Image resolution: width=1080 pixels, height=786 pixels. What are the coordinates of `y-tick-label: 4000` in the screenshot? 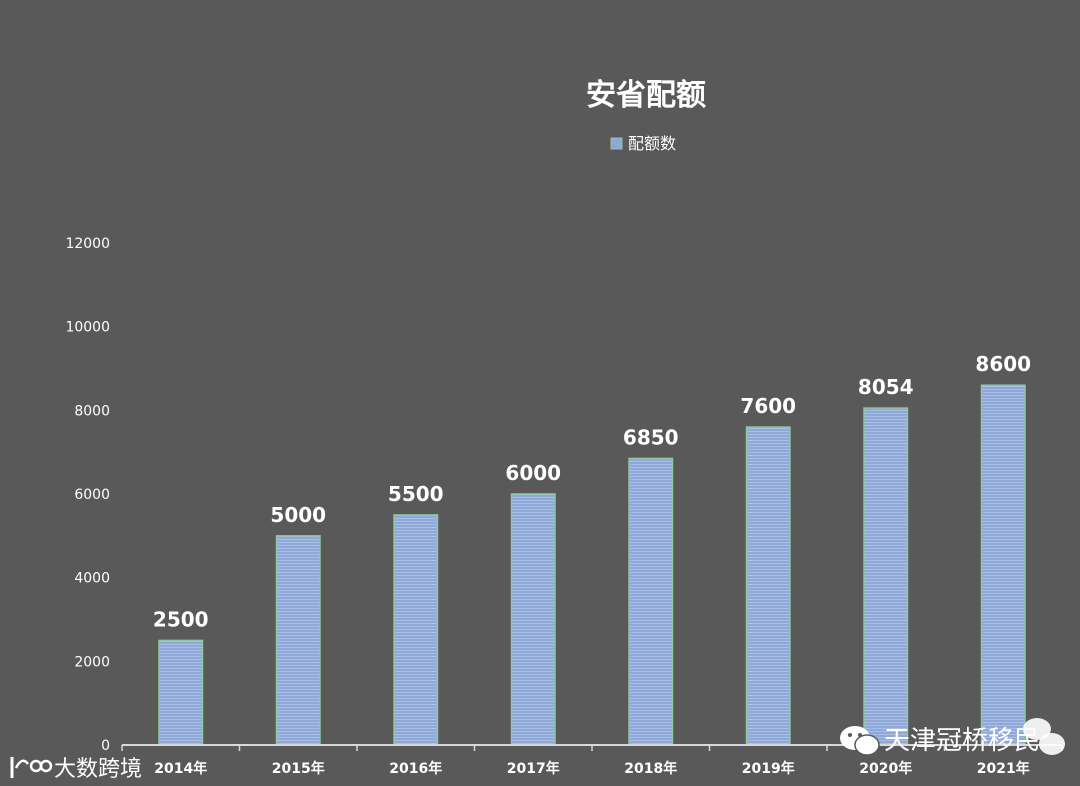 It's located at (92, 579).